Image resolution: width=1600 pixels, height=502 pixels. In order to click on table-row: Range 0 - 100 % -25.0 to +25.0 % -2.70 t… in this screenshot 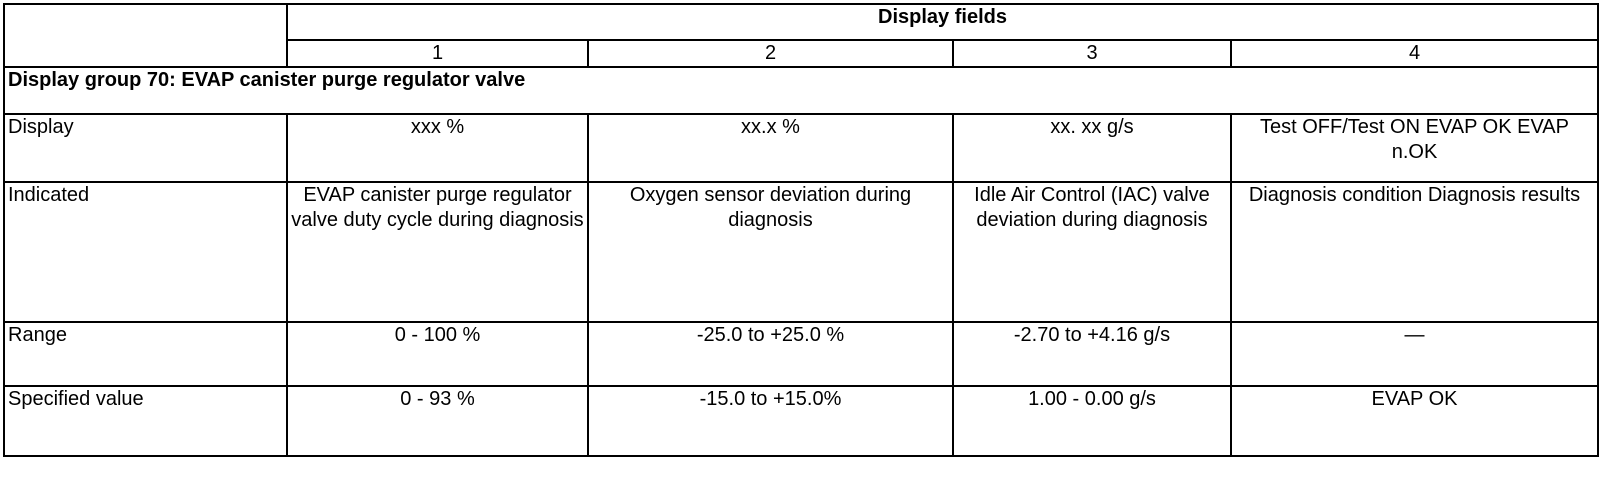, I will do `click(801, 354)`.